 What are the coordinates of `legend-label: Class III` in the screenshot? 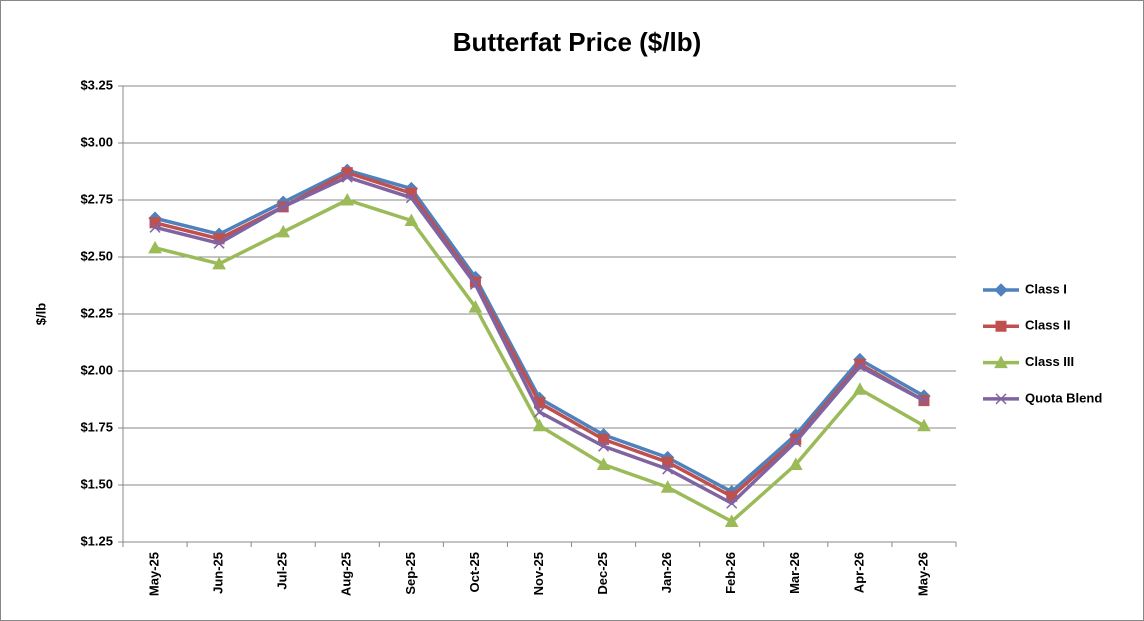 It's located at (1049, 361).